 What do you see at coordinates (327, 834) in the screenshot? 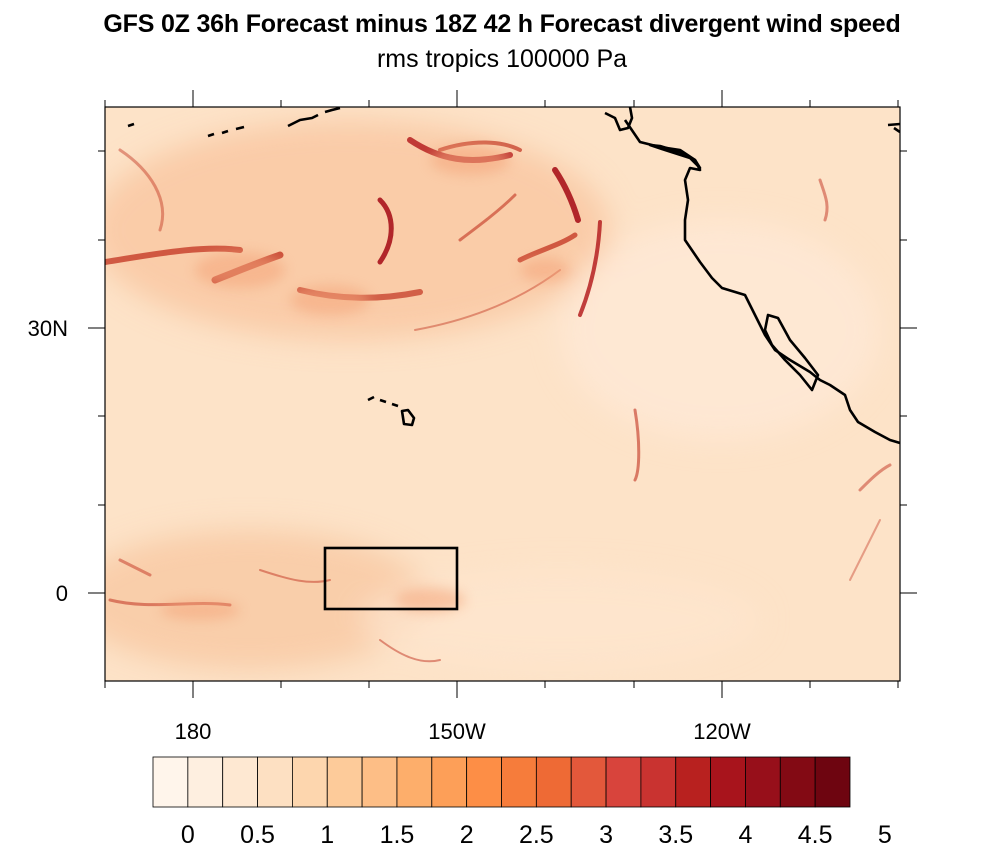
I see `colorbar-label: 1` at bounding box center [327, 834].